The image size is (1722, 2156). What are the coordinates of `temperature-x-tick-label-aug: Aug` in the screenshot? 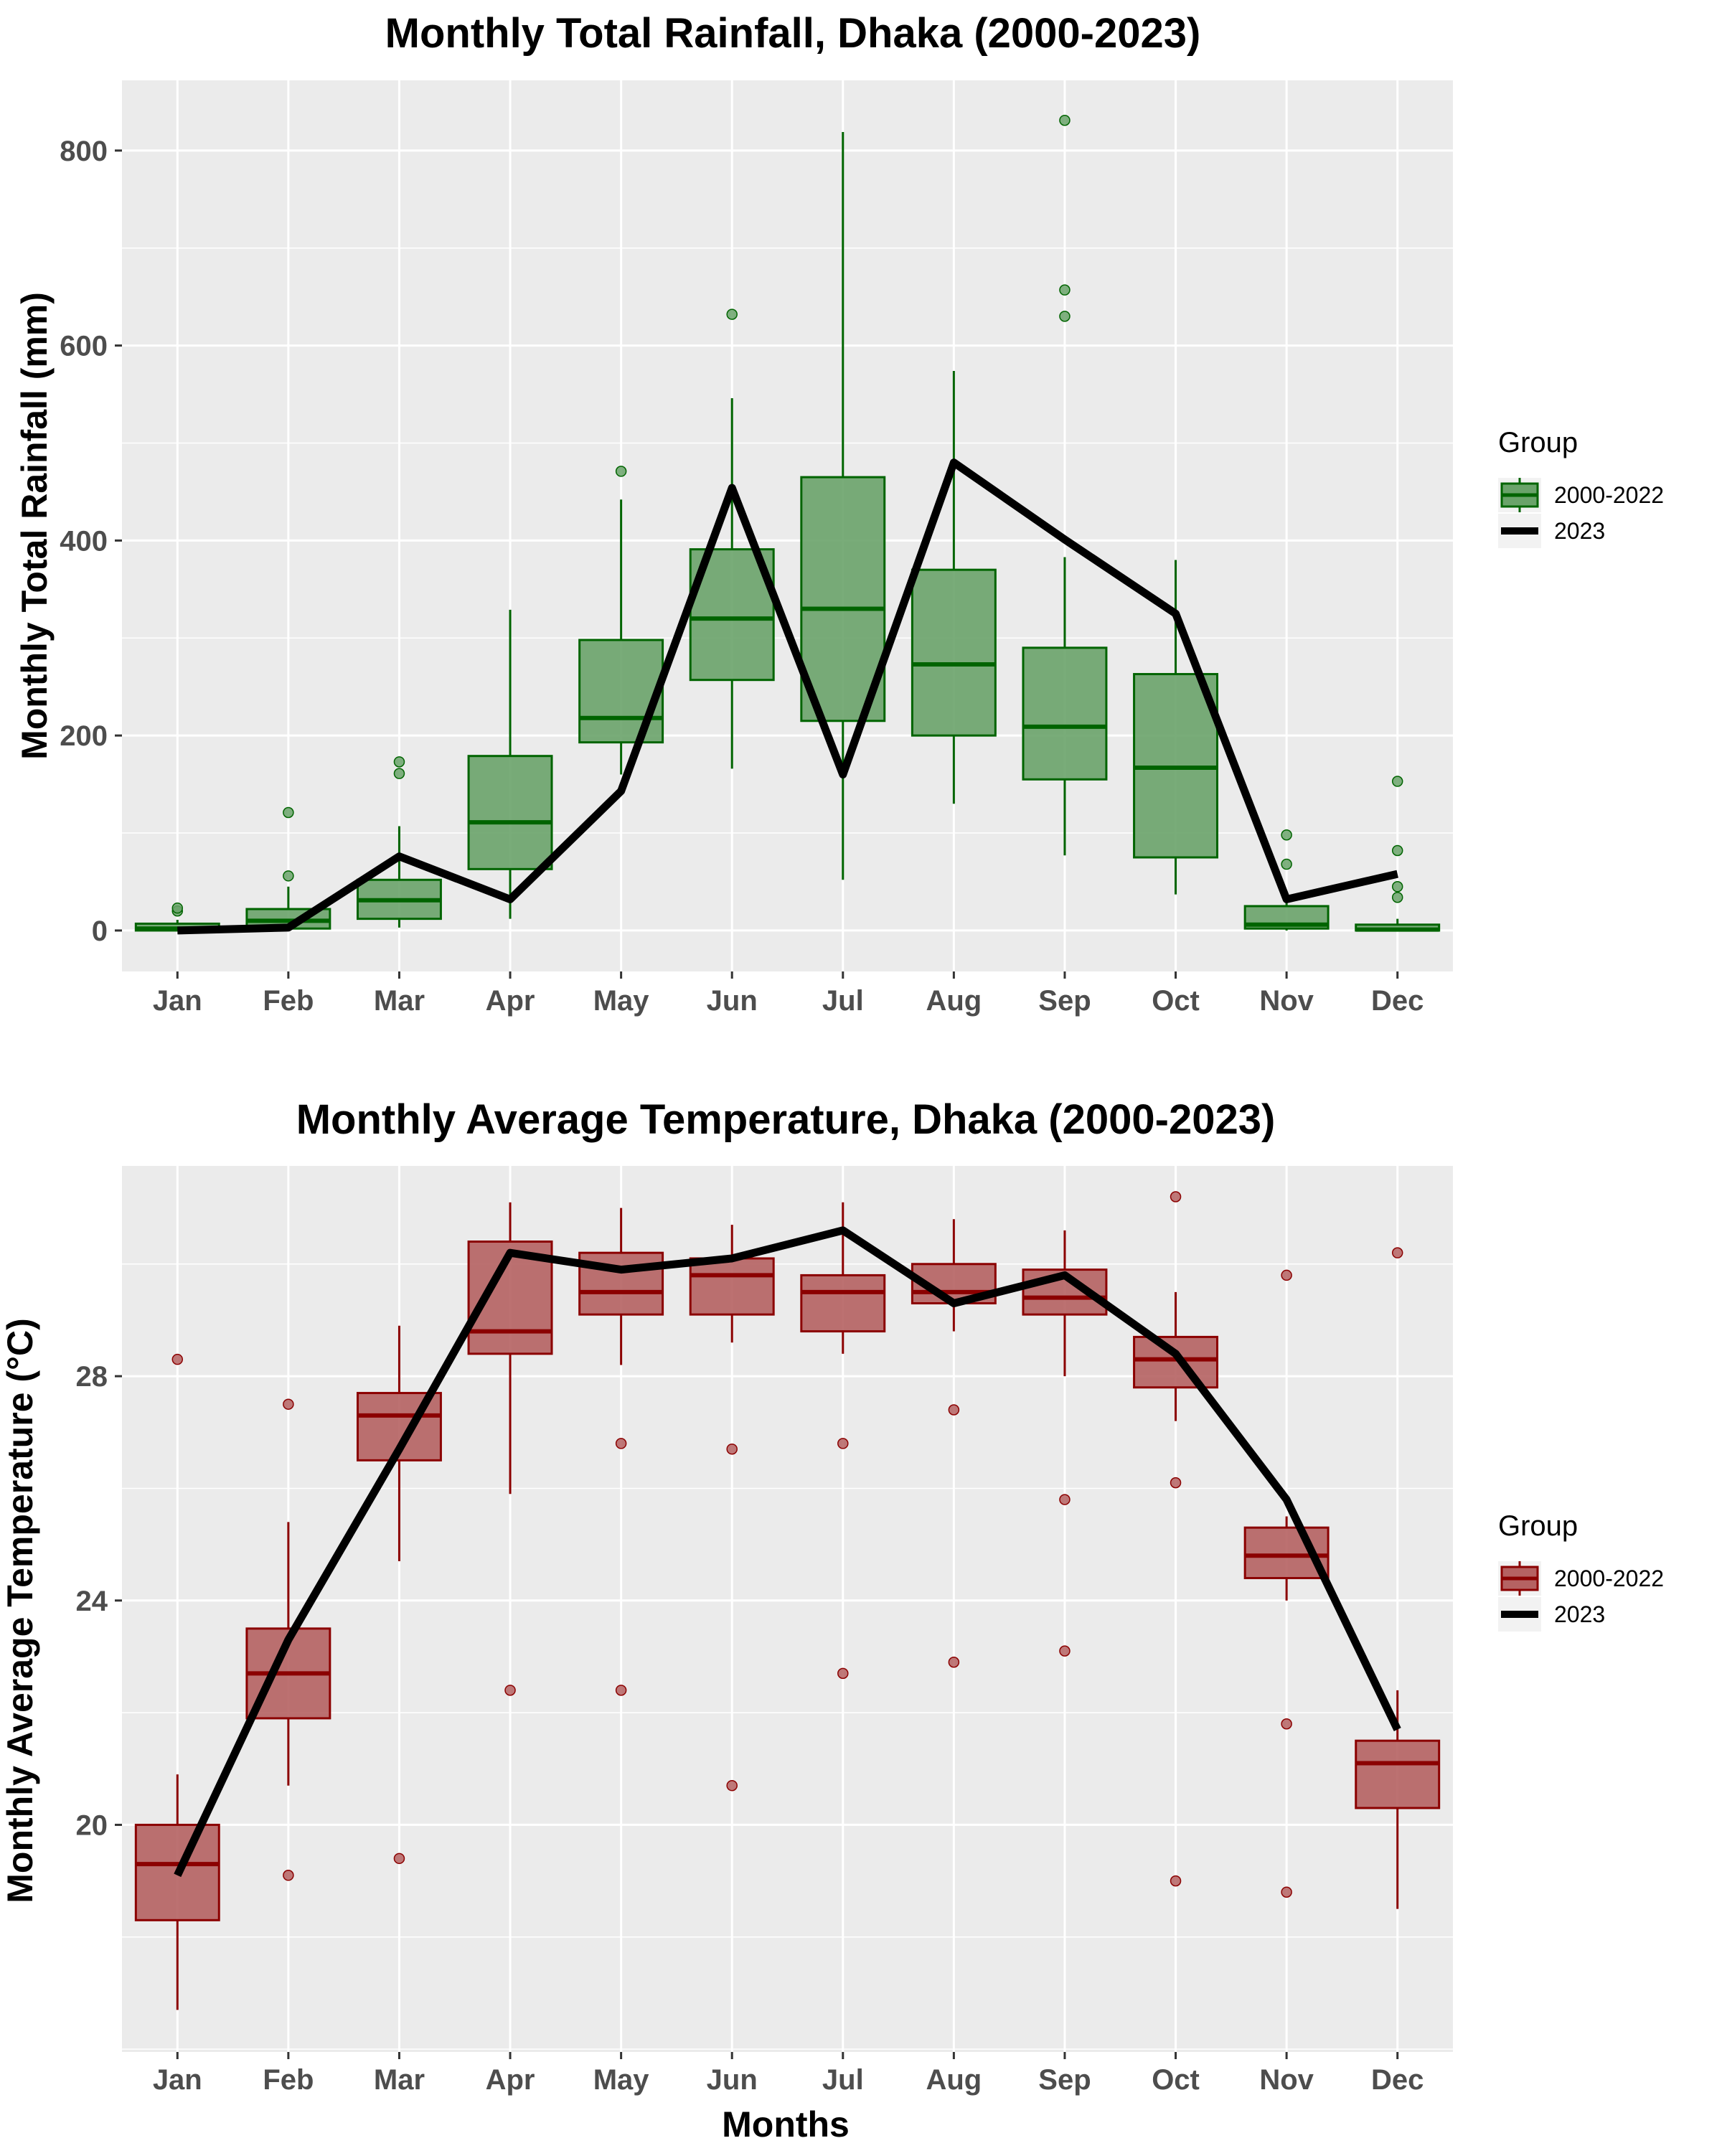 It's located at (954, 2080).